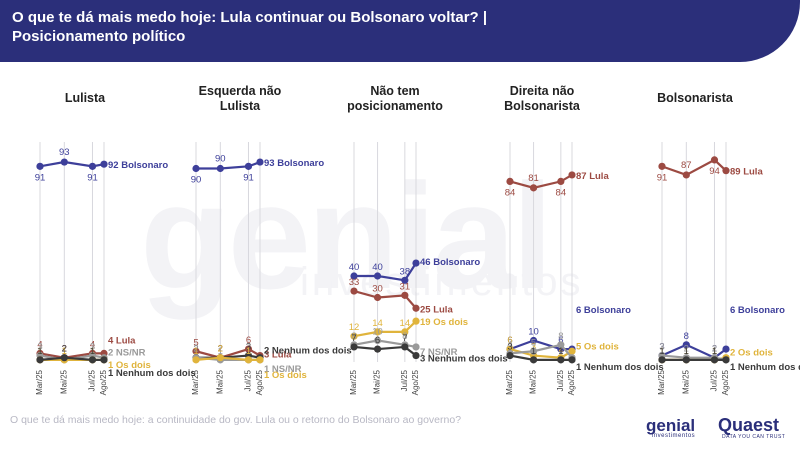  I want to click on series-end-label: 19 Os dois, so click(444, 322).